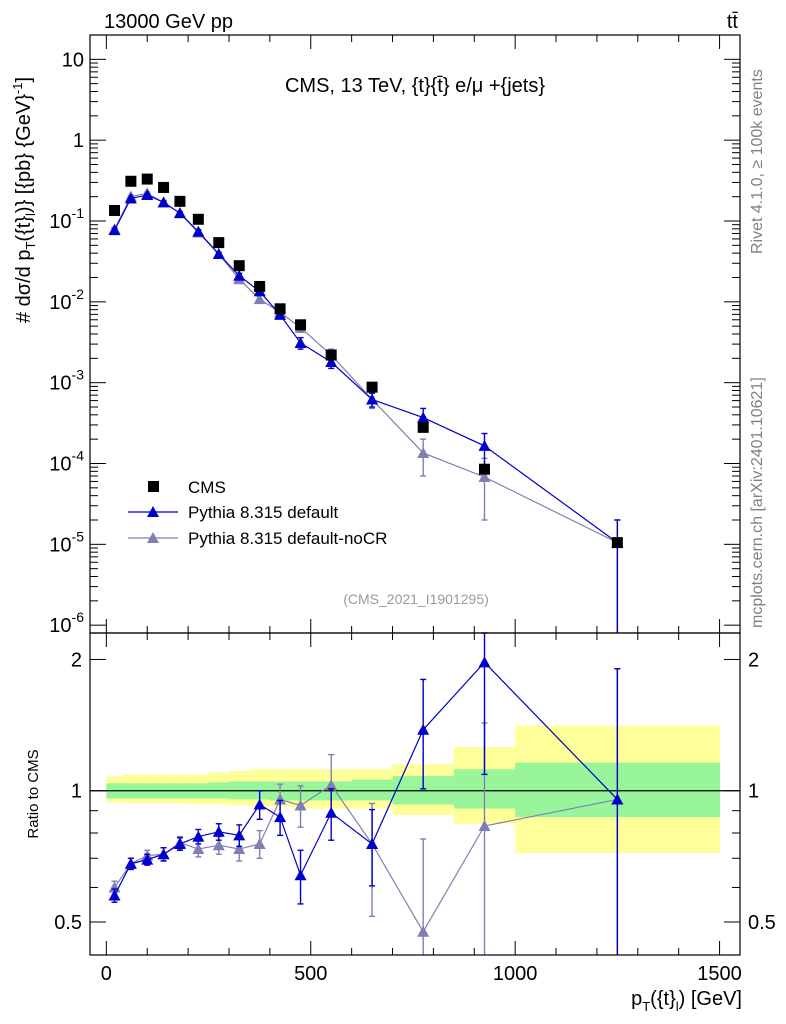  I want to click on legend-marker-cms, so click(153, 486).